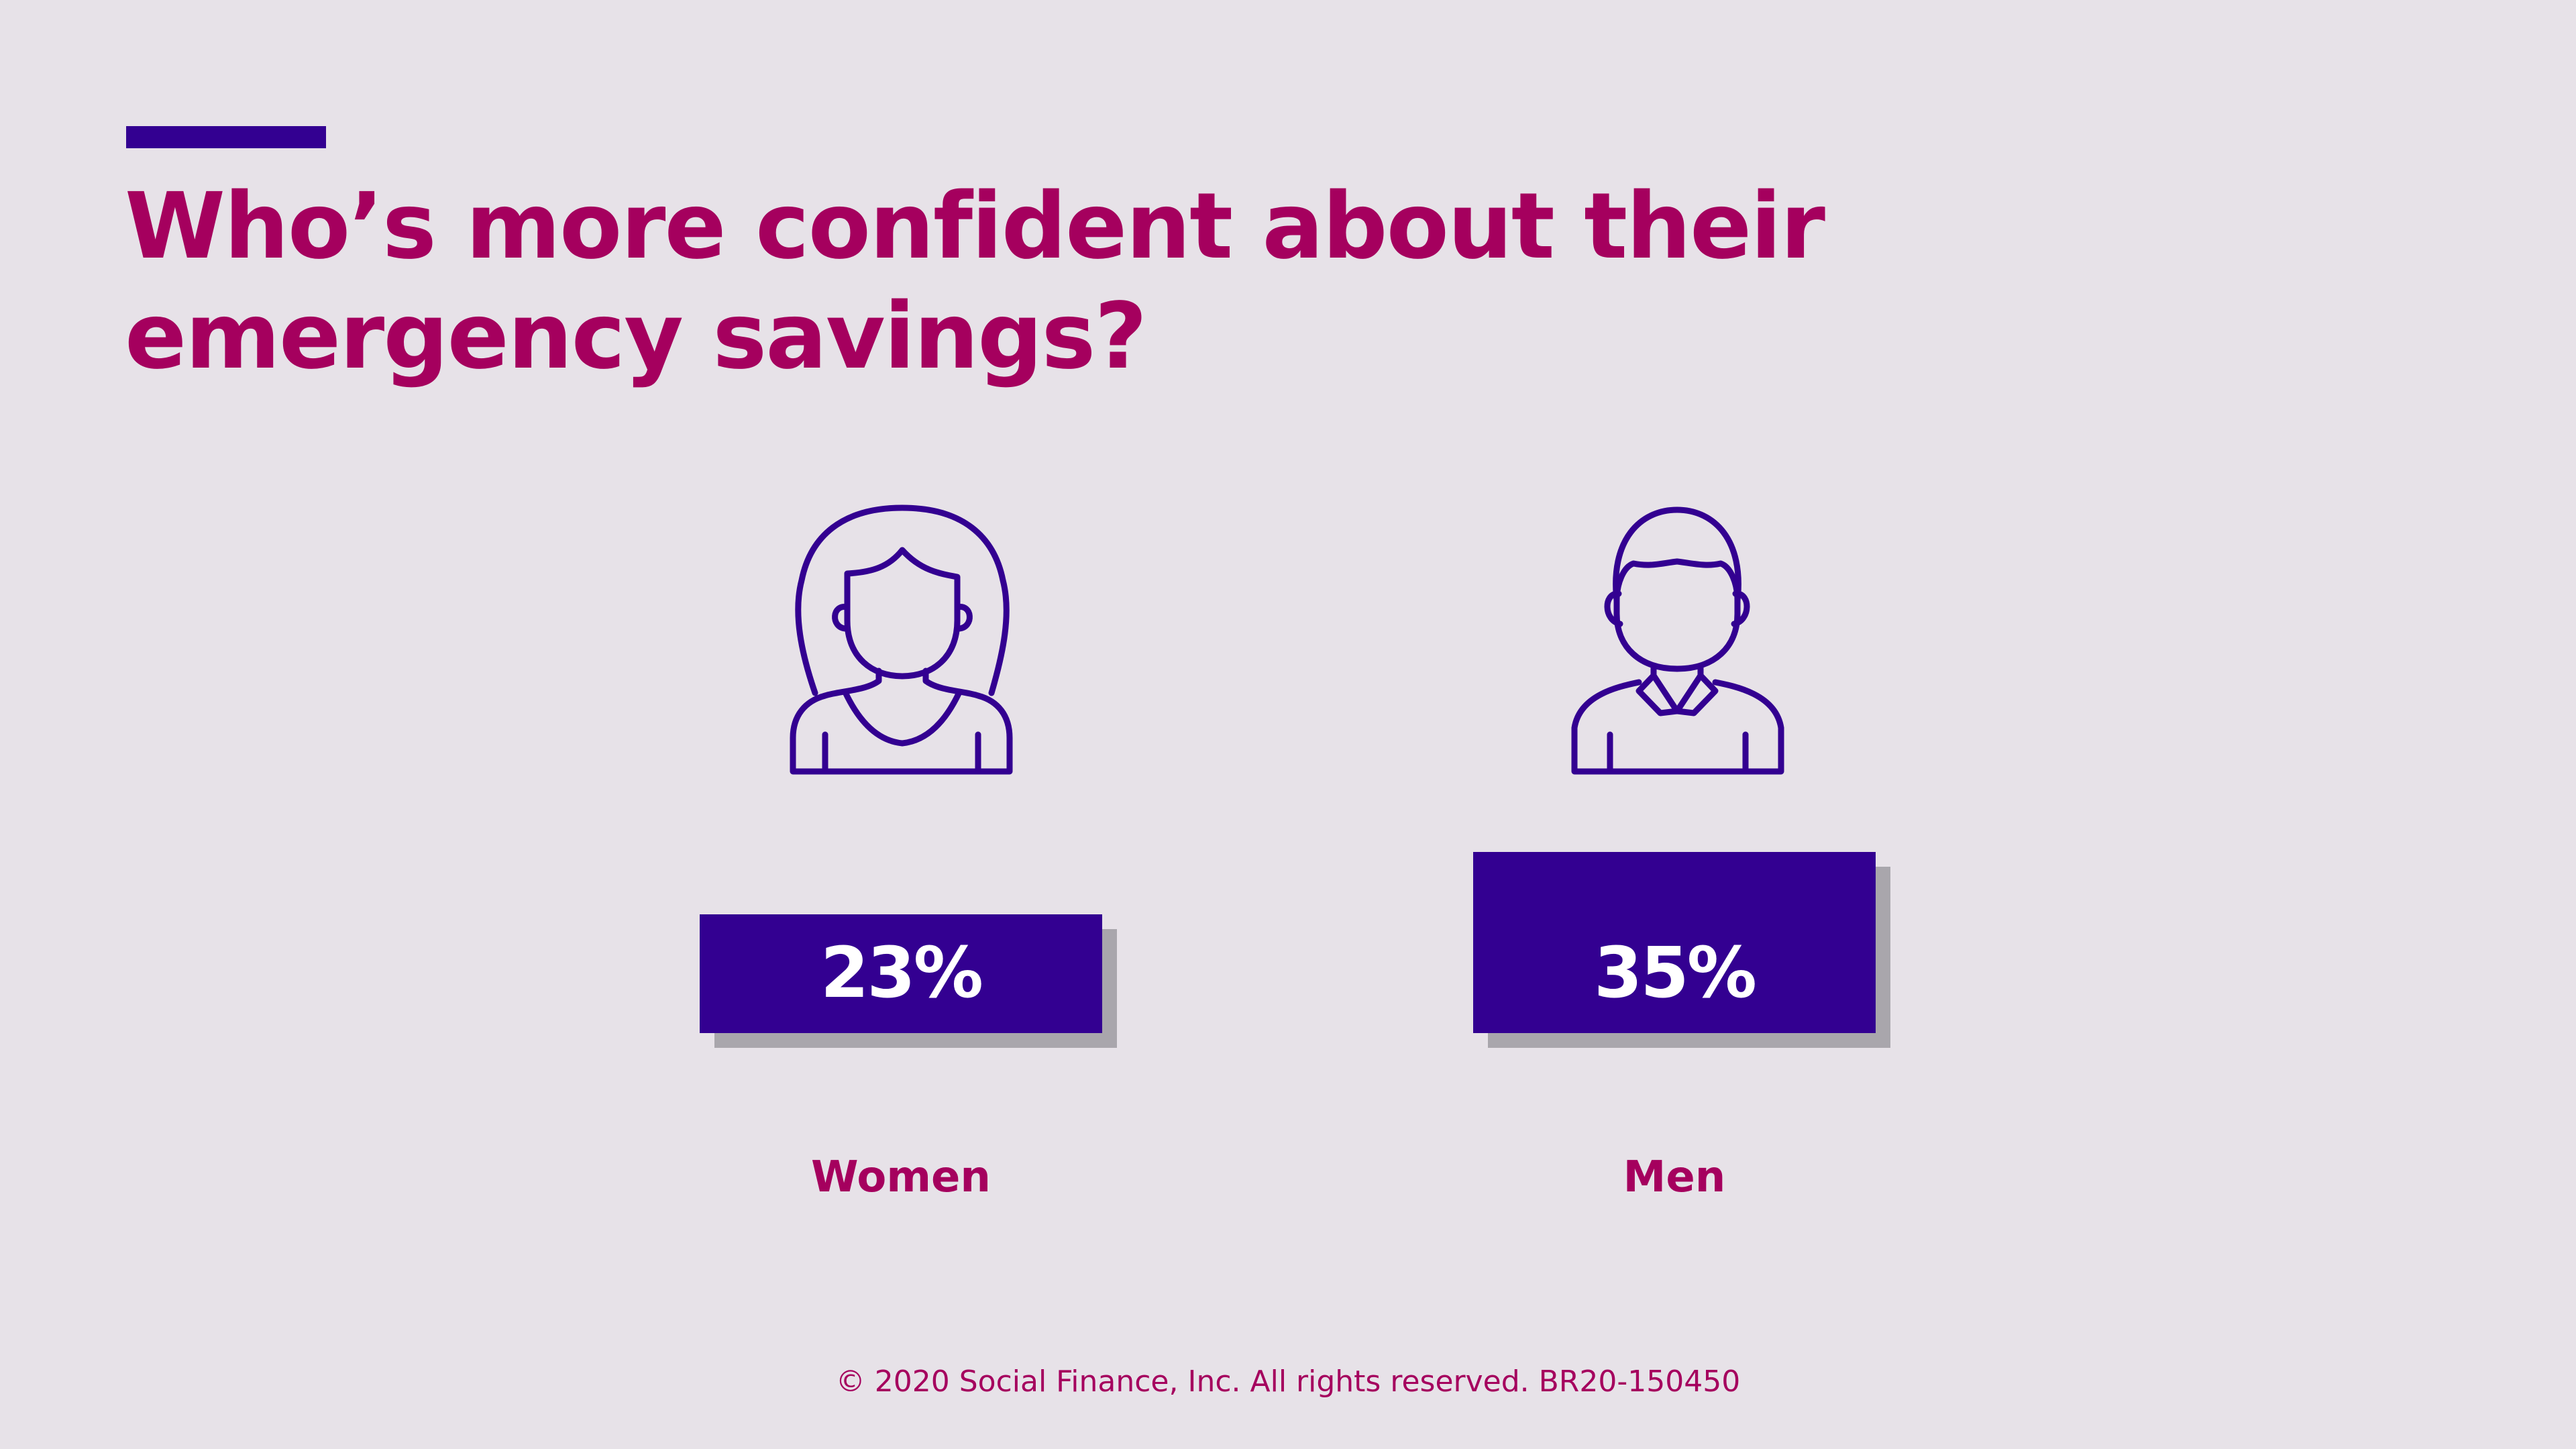 This screenshot has height=1449, width=2576. What do you see at coordinates (226, 137) in the screenshot?
I see `title-accent-bar` at bounding box center [226, 137].